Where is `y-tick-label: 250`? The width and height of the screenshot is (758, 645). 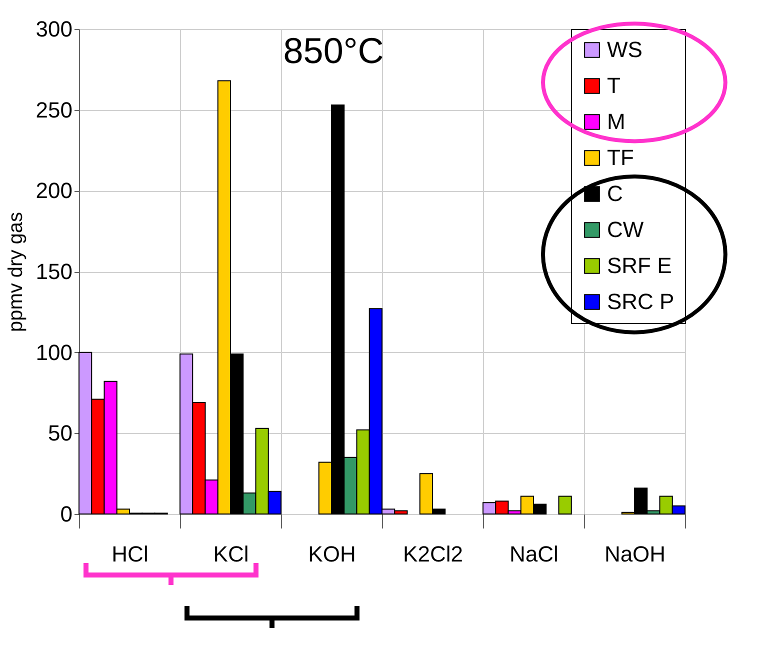
y-tick-label: 250 is located at coordinates (54, 109).